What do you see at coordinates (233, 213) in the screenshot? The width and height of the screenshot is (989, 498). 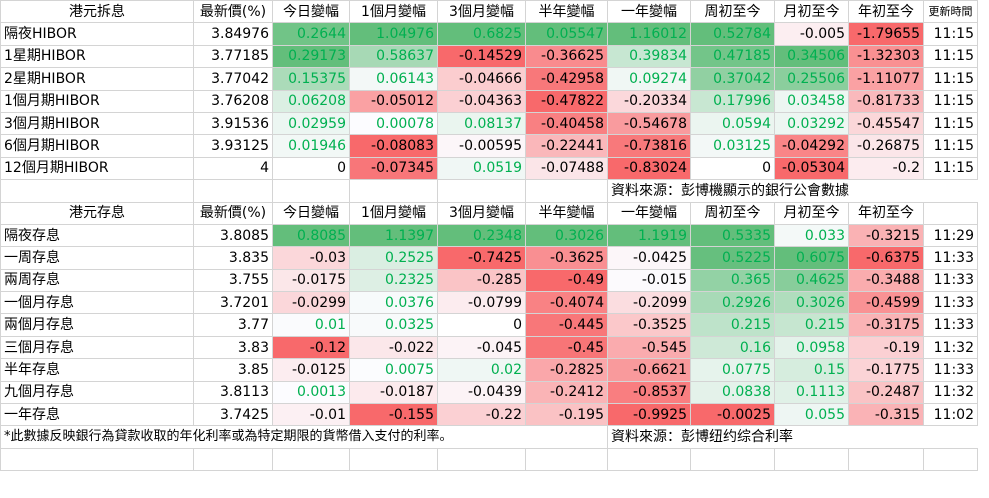 I see `deposit-column-header: 最新價(%)` at bounding box center [233, 213].